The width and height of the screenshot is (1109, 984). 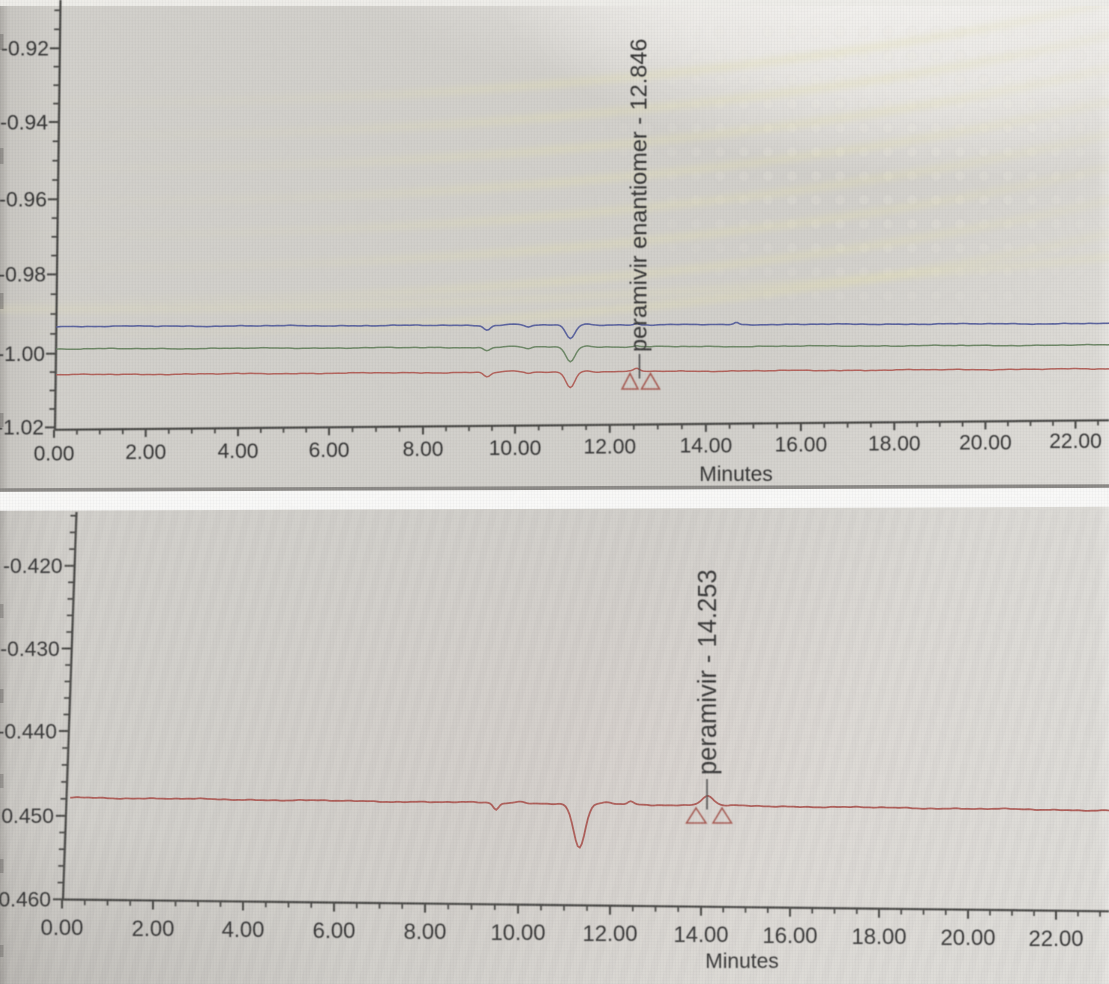 I want to click on svg-text: -0.420, so click(x=33, y=566).